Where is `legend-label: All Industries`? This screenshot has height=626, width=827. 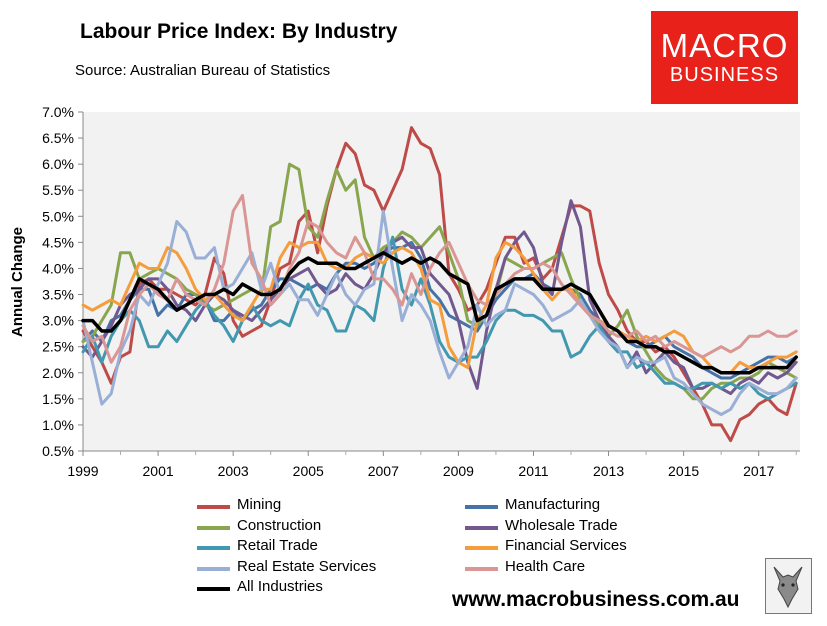 legend-label: All Industries is located at coordinates (280, 586).